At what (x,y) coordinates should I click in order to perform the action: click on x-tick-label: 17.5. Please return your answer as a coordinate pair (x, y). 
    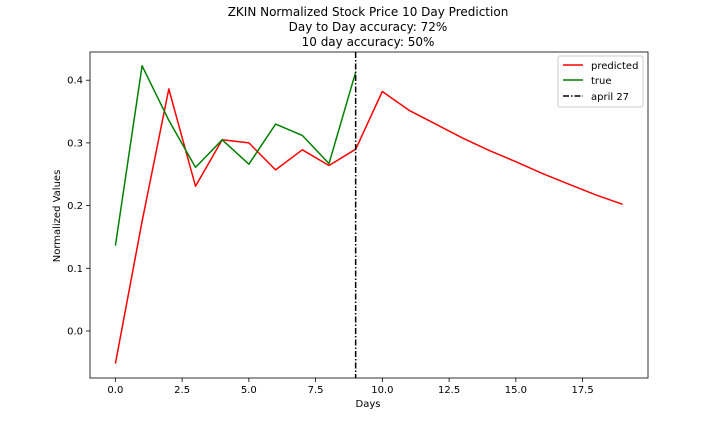
    Looking at the image, I should click on (582, 390).